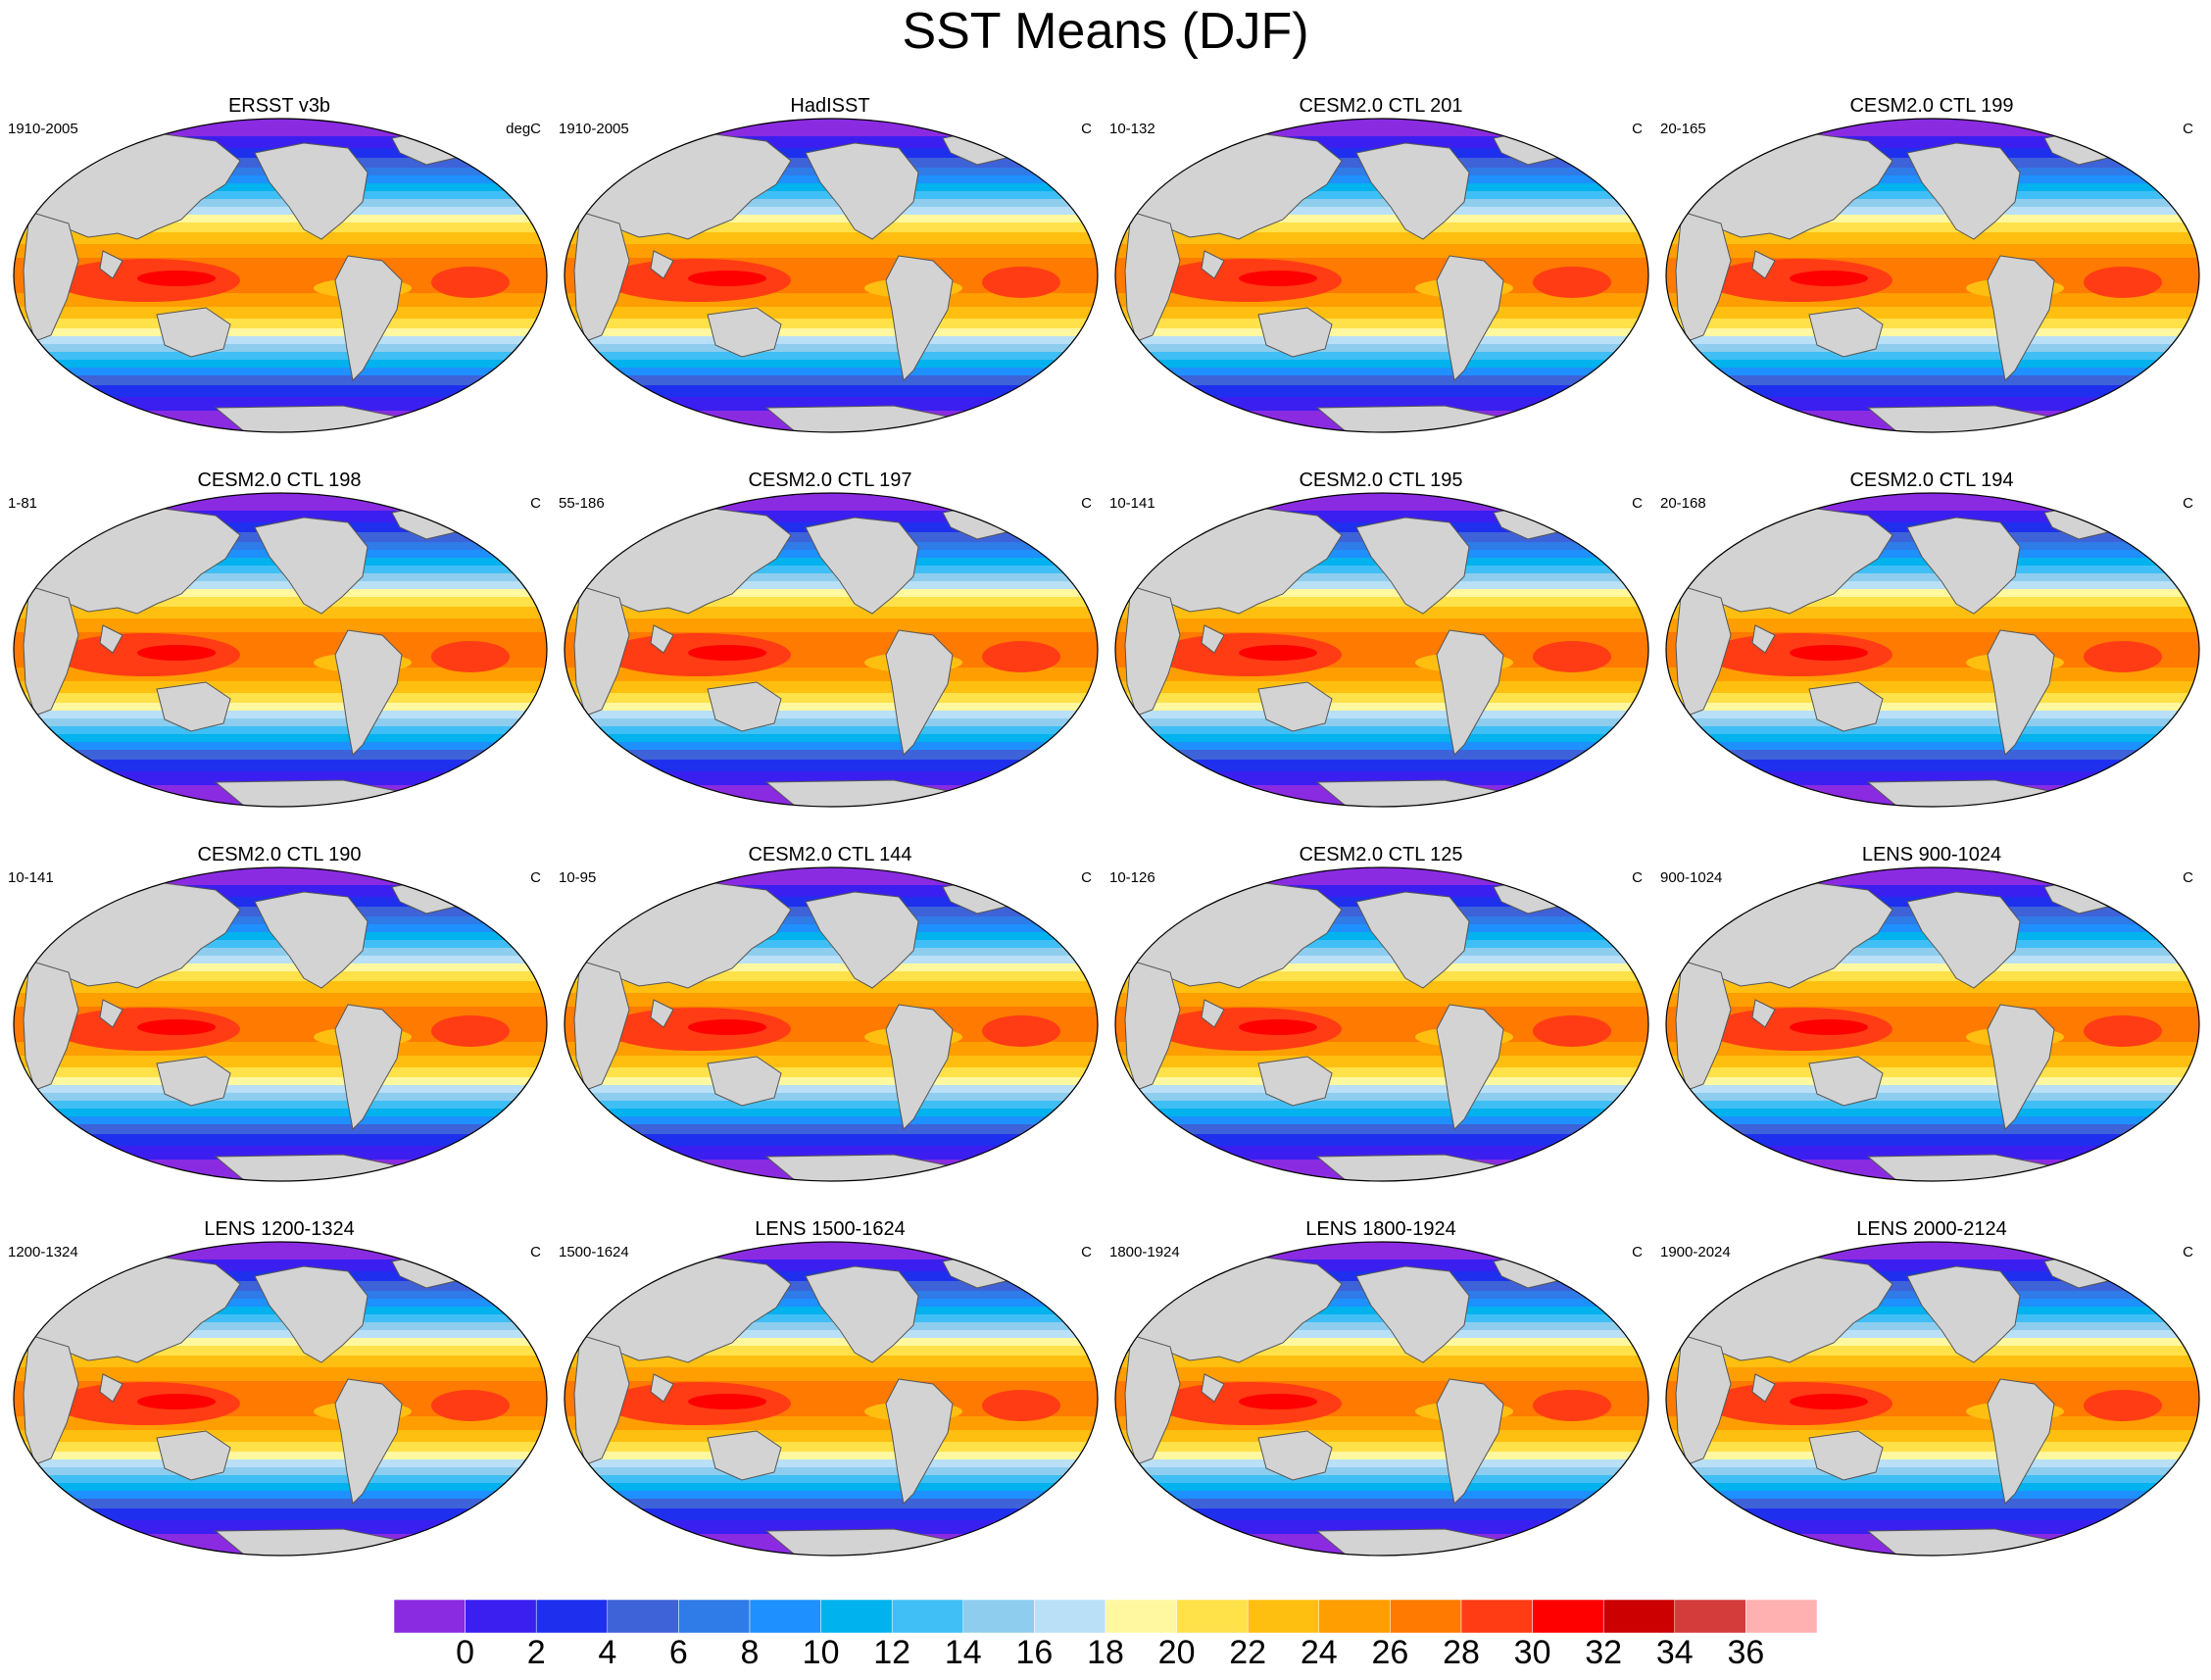 The height and width of the screenshot is (1680, 2211). Describe the element at coordinates (1132, 877) in the screenshot. I see `panel-years: 10-126` at that location.